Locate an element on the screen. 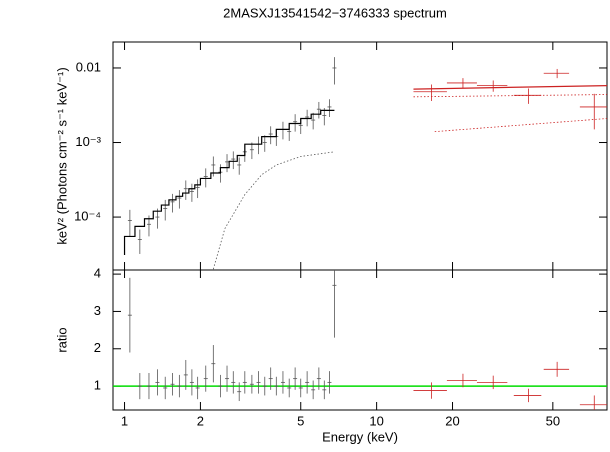 Image resolution: width=610 pixels, height=452 pixels. x-tick-label: 1 is located at coordinates (124, 420).